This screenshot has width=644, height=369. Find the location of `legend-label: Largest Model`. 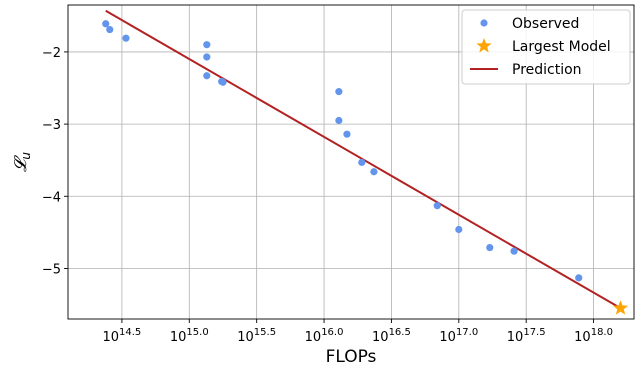

legend-label: Largest Model is located at coordinates (561, 47).